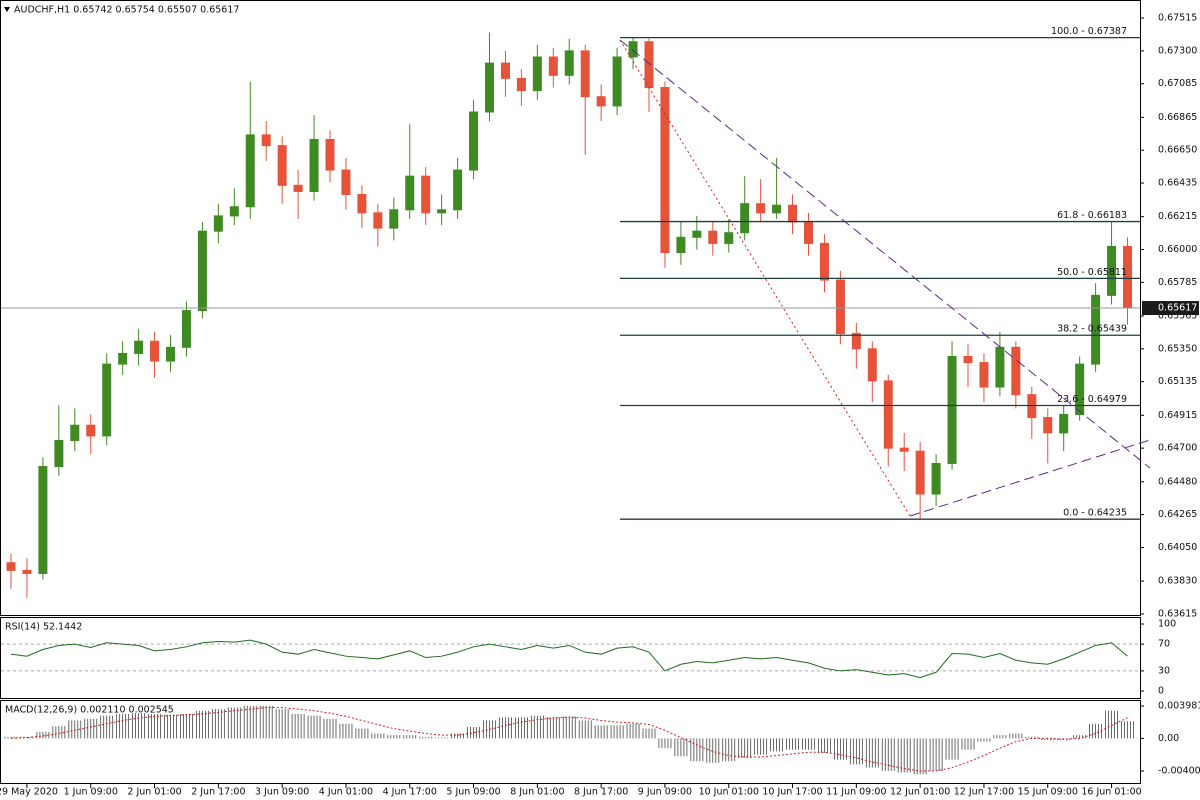 This screenshot has height=800, width=1200. Describe the element at coordinates (1092, 399) in the screenshot. I see `fib-label: 23.6 - 0.64979` at that location.